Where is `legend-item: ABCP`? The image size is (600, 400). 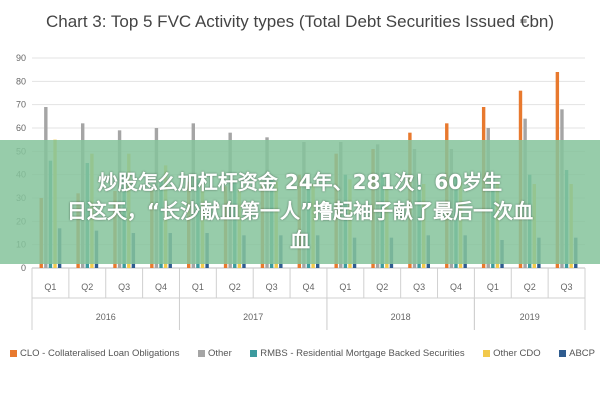
legend-item: ABCP is located at coordinates (577, 353).